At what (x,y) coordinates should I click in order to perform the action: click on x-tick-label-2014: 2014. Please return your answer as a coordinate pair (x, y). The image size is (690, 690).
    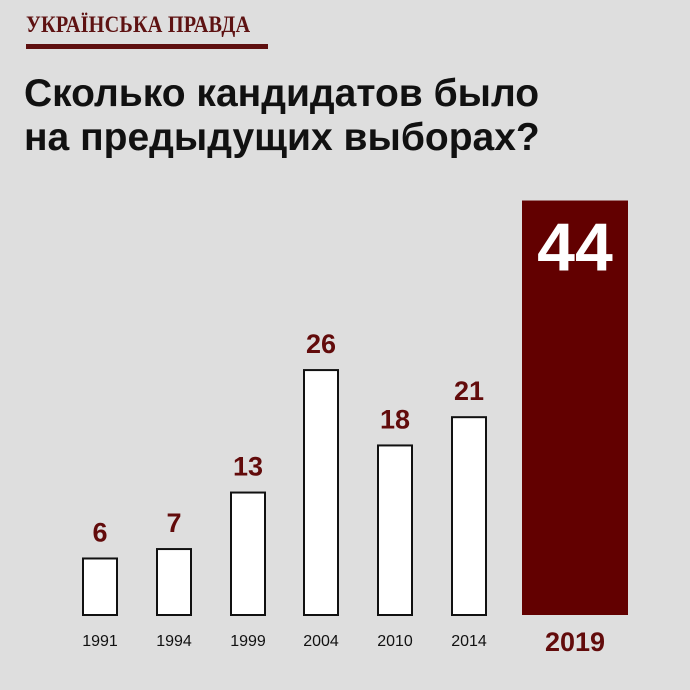
    Looking at the image, I should click on (469, 641).